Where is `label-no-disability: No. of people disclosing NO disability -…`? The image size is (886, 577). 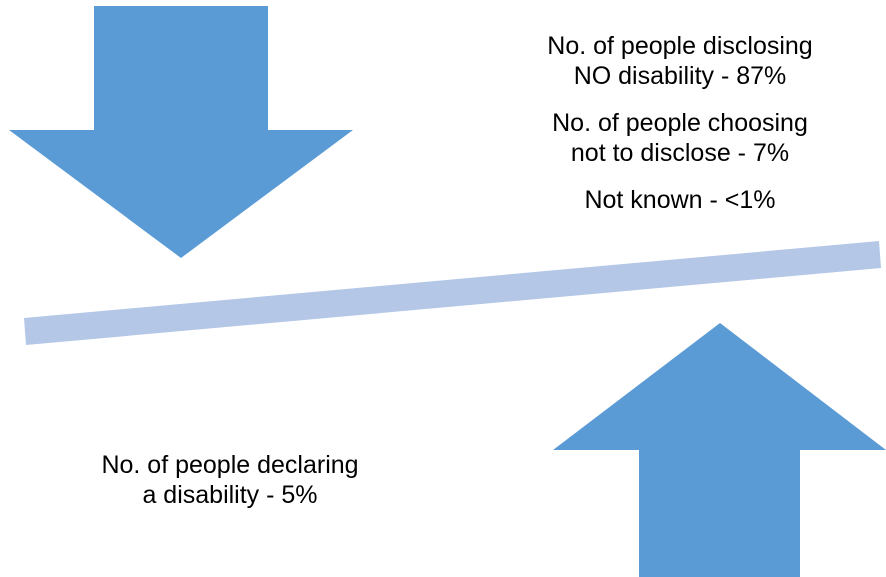
label-no-disability: No. of people disclosing NO disability -… is located at coordinates (680, 61).